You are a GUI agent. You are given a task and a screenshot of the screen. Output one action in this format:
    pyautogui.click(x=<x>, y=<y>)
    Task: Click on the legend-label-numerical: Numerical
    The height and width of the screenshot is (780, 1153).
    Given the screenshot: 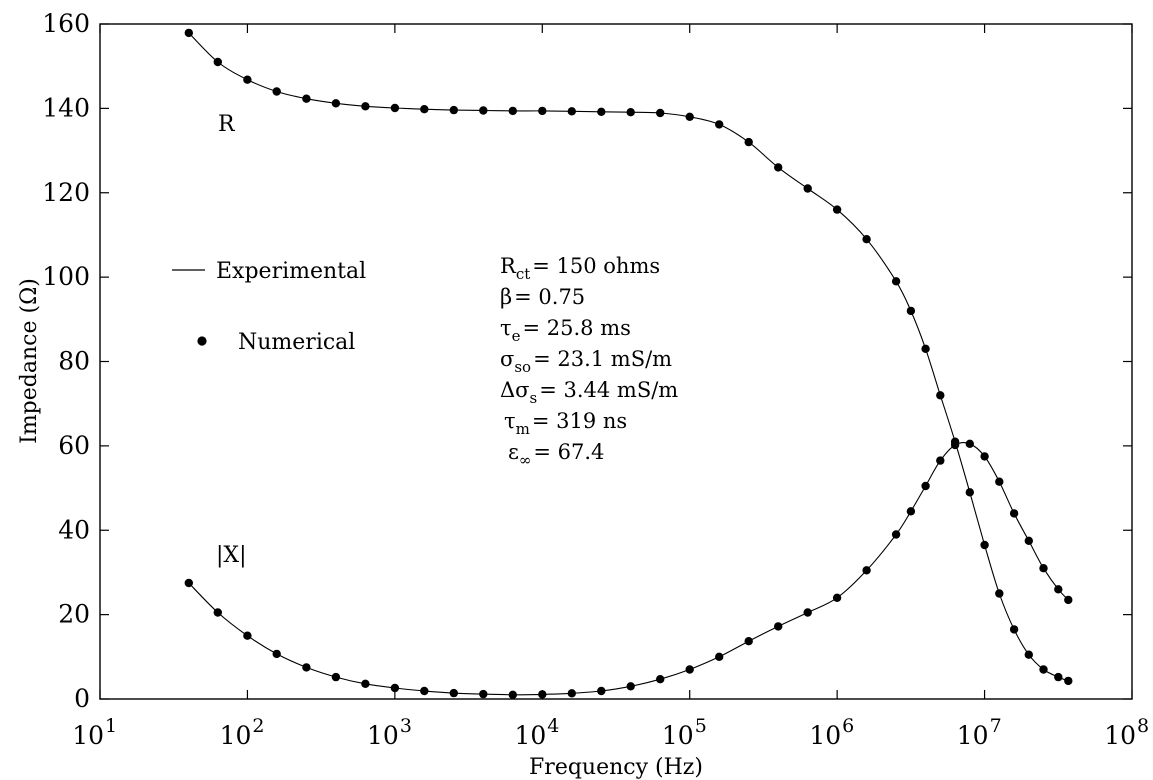 What is the action you would take?
    pyautogui.click(x=296, y=342)
    